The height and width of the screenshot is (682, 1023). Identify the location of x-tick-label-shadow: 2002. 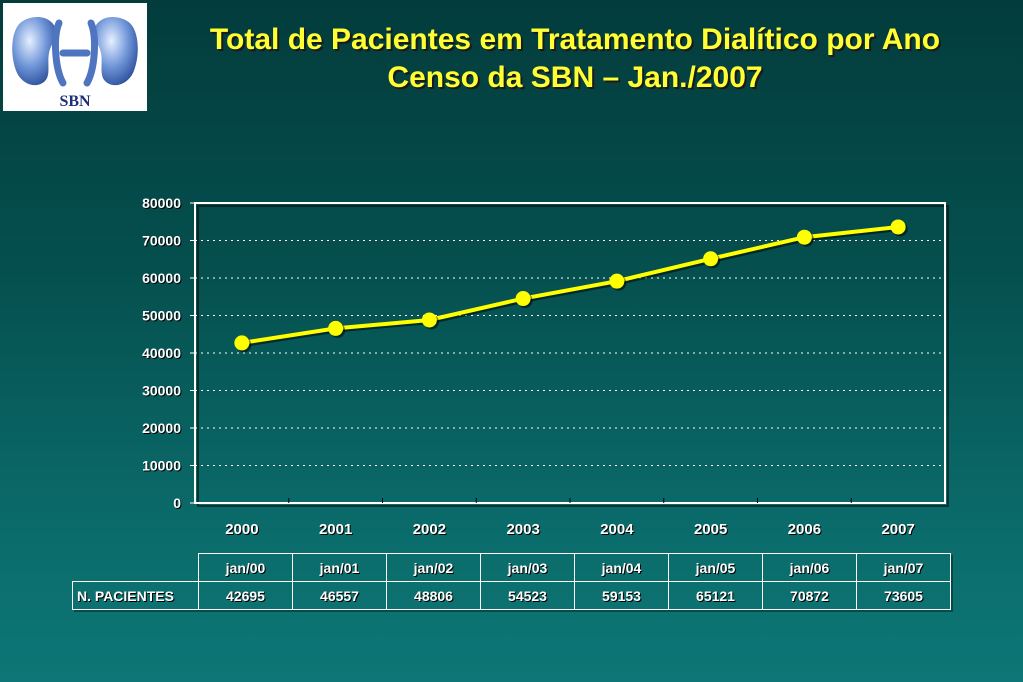
(430, 530).